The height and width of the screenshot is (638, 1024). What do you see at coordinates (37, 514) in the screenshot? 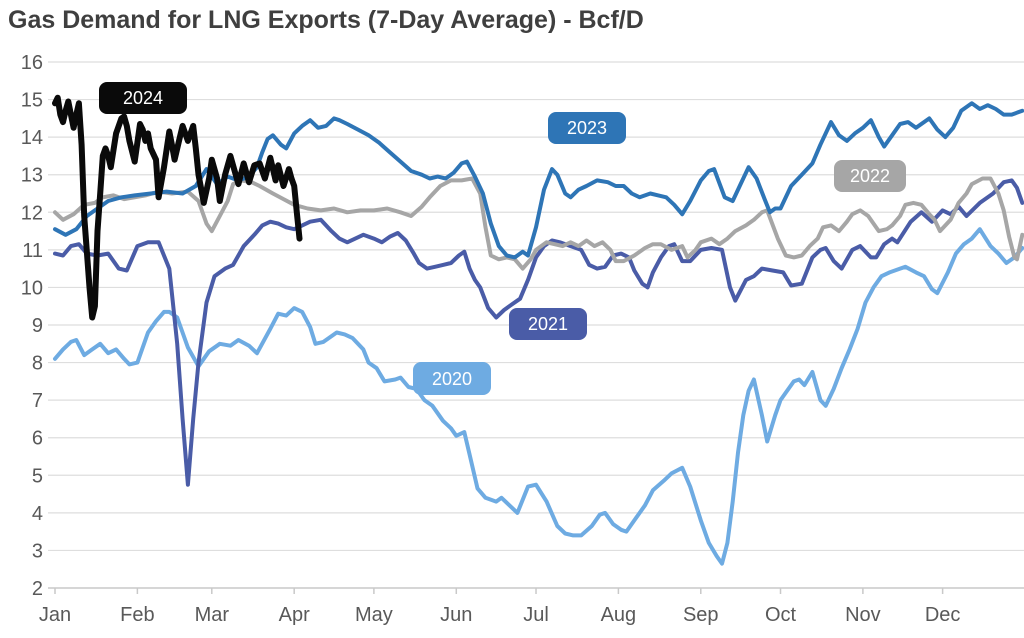
I see `y-tick-label: 4` at bounding box center [37, 514].